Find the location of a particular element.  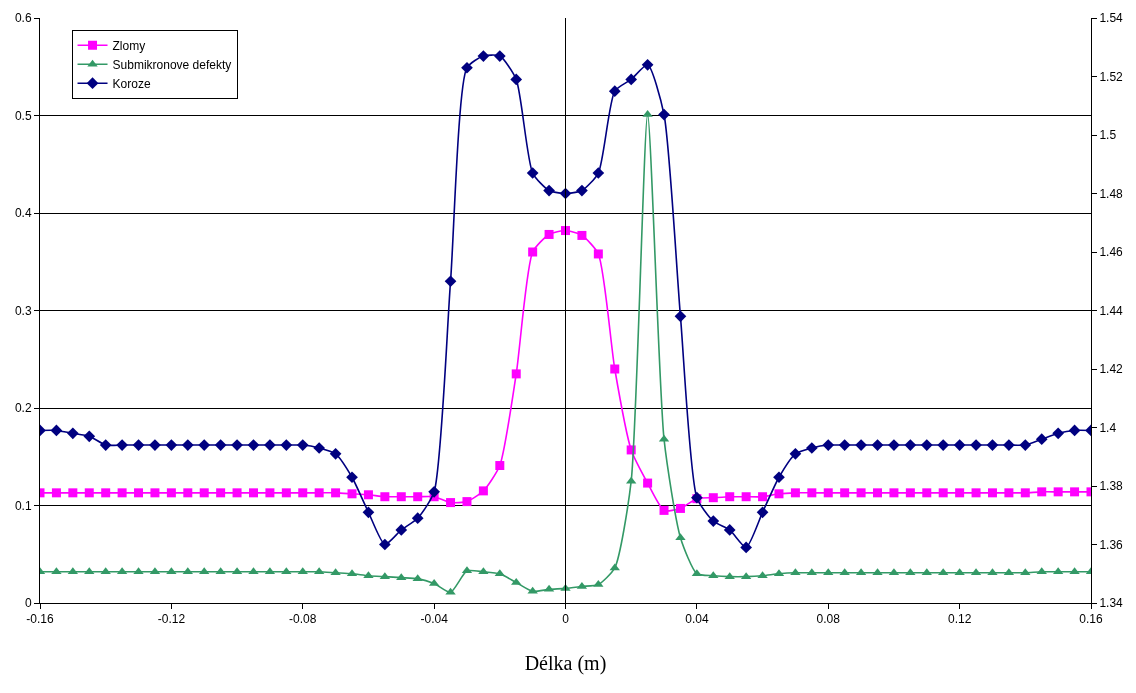

y2-tick-label: 1.36 is located at coordinates (1111, 544).